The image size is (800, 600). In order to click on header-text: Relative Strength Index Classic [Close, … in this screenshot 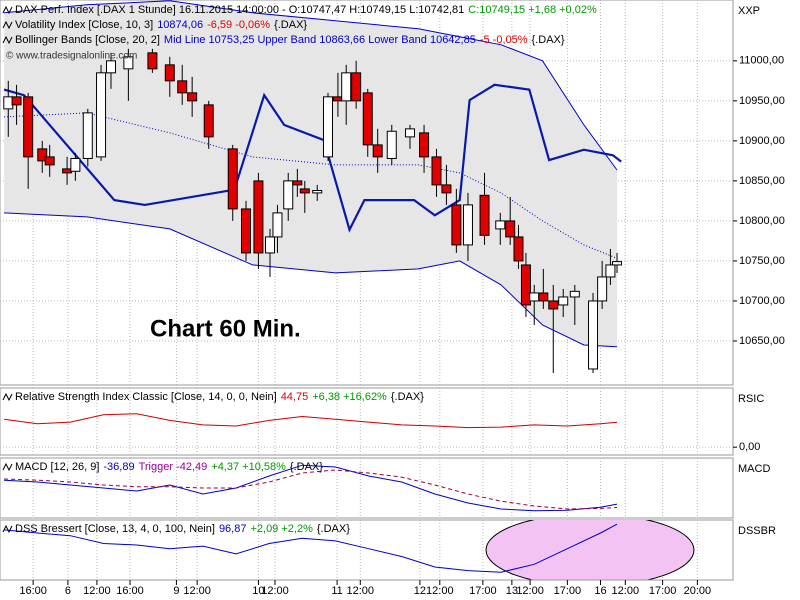, I will do `click(146, 397)`.